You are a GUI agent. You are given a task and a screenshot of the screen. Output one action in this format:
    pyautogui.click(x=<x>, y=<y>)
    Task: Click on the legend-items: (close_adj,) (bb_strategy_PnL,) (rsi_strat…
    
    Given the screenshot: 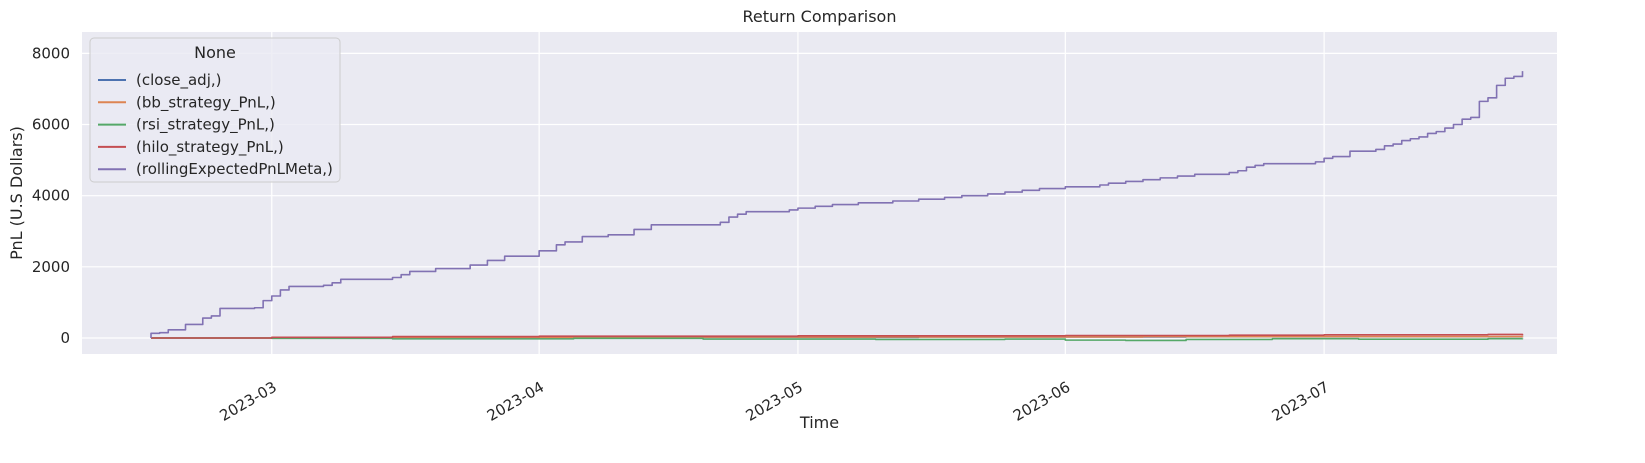 What is the action you would take?
    pyautogui.click(x=215, y=124)
    